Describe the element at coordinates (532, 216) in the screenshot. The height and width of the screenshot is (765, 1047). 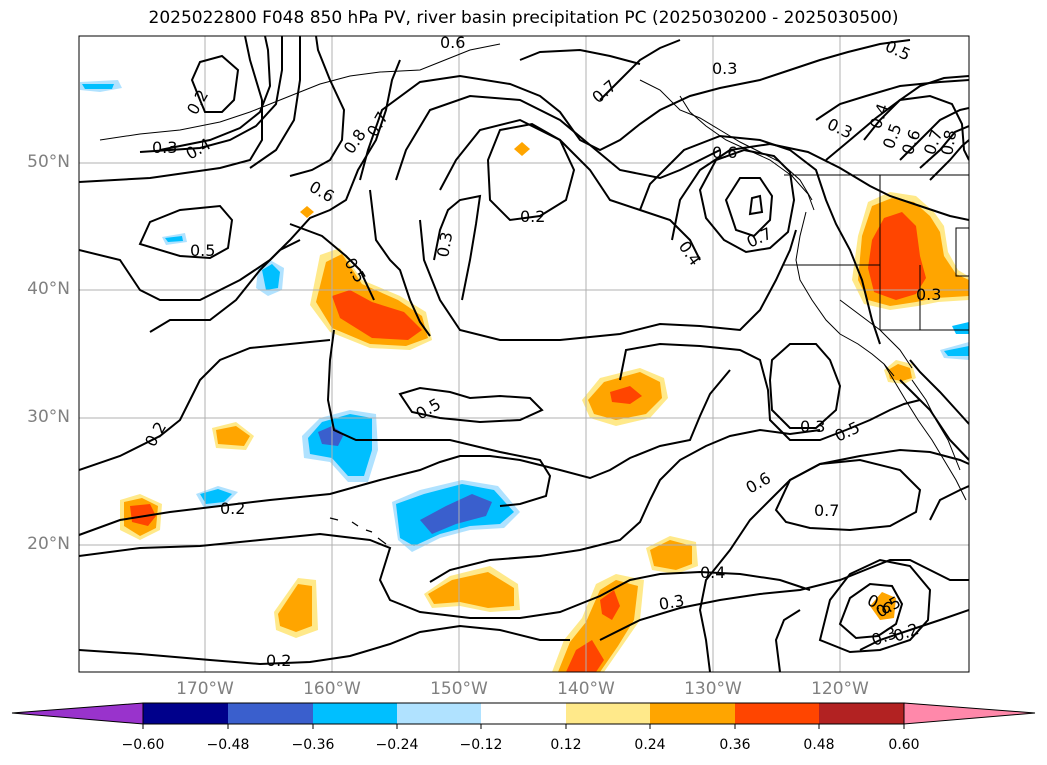
I see `contour-label: 0.2` at that location.